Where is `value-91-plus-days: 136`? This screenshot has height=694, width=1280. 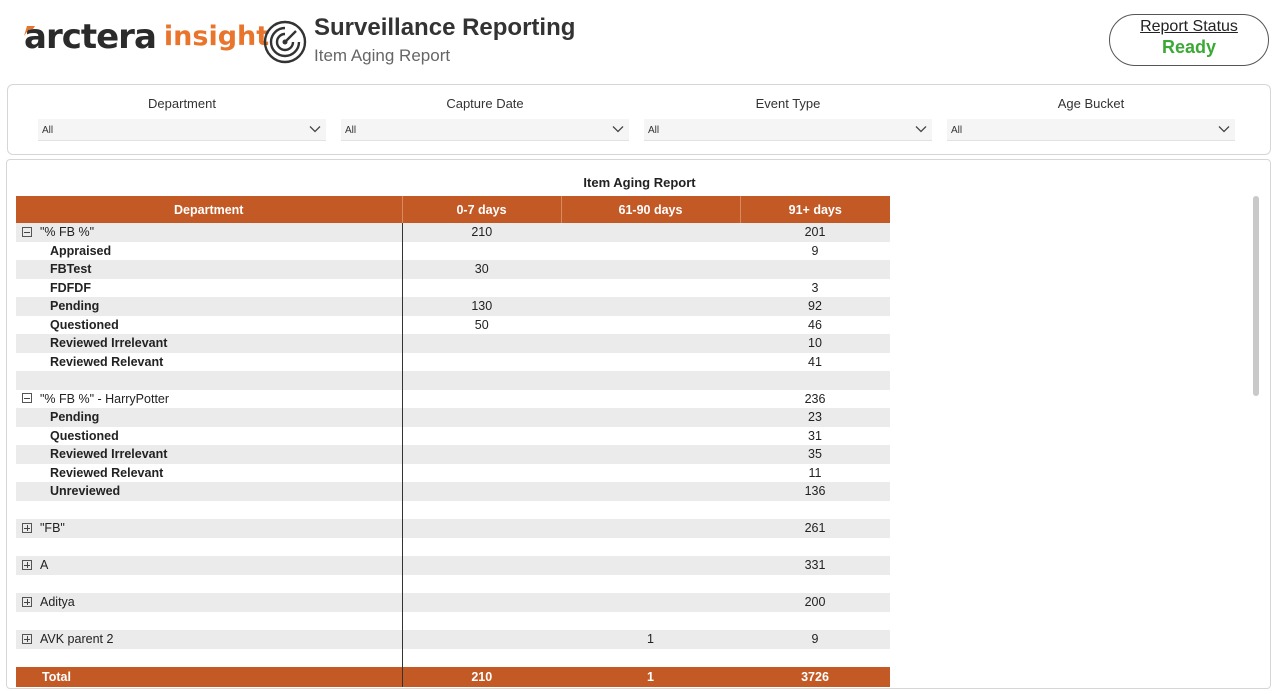 value-91-plus-days: 136 is located at coordinates (815, 491).